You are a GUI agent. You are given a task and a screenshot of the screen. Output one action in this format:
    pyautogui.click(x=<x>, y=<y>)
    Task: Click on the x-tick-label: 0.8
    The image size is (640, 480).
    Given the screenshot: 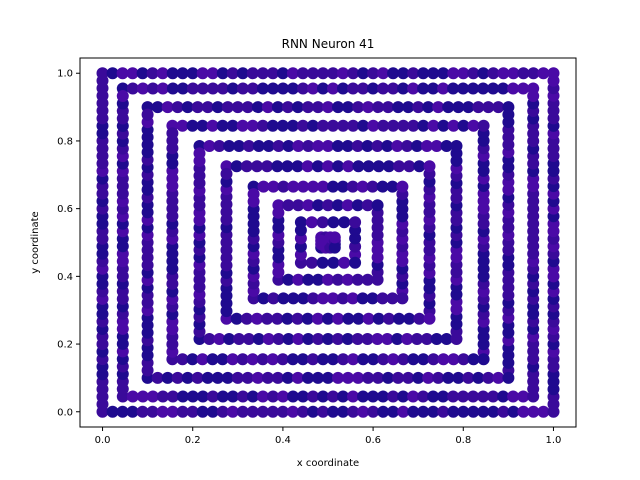 What is the action you would take?
    pyautogui.click(x=463, y=440)
    